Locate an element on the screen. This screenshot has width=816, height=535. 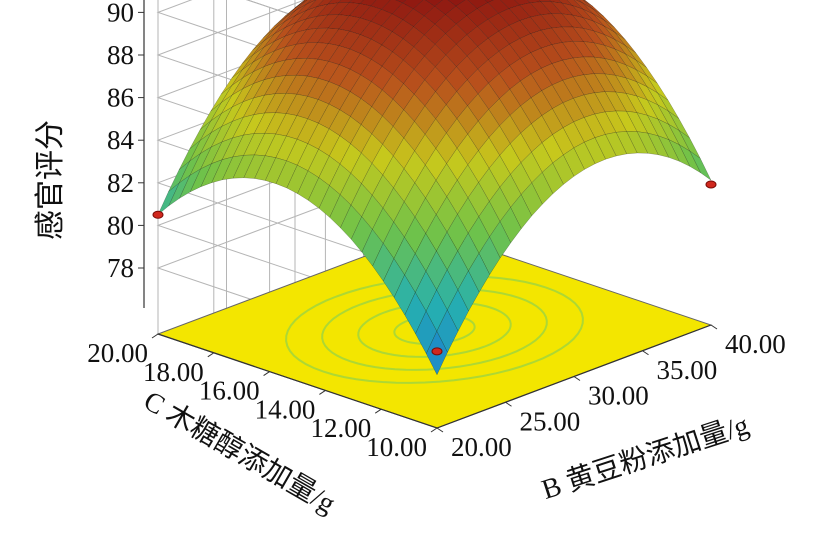
y-tick-label: 14.00 is located at coordinates (285, 409).